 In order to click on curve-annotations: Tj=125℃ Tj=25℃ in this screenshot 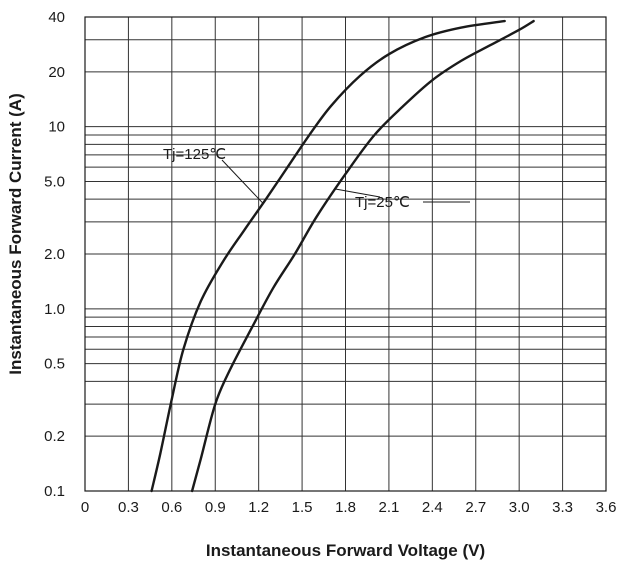, I will do `click(316, 178)`.